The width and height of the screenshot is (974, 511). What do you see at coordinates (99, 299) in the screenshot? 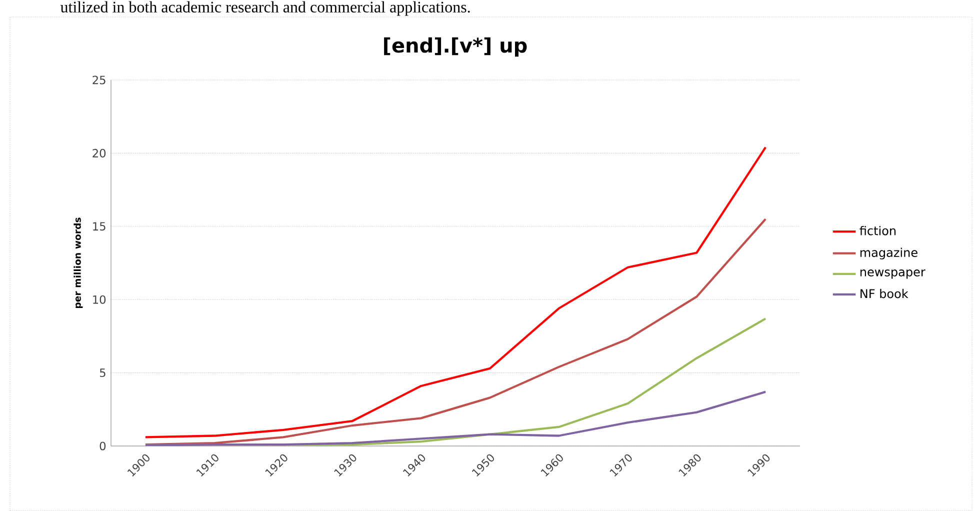
I see `y-tick-label: 10` at bounding box center [99, 299].